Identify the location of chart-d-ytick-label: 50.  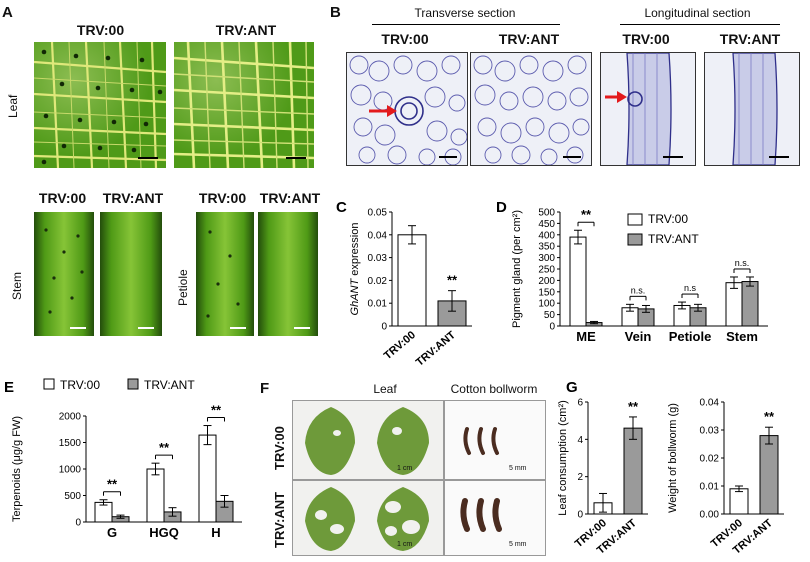
(550, 315).